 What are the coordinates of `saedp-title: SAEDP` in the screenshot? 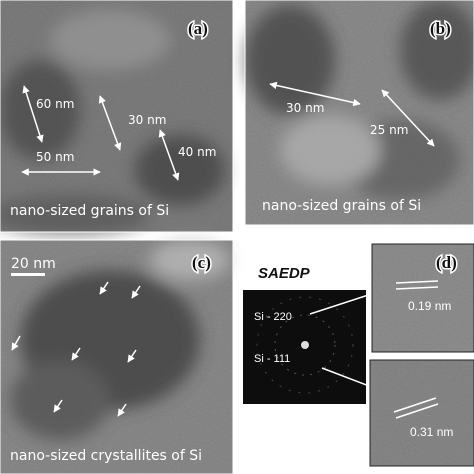 It's located at (284, 273).